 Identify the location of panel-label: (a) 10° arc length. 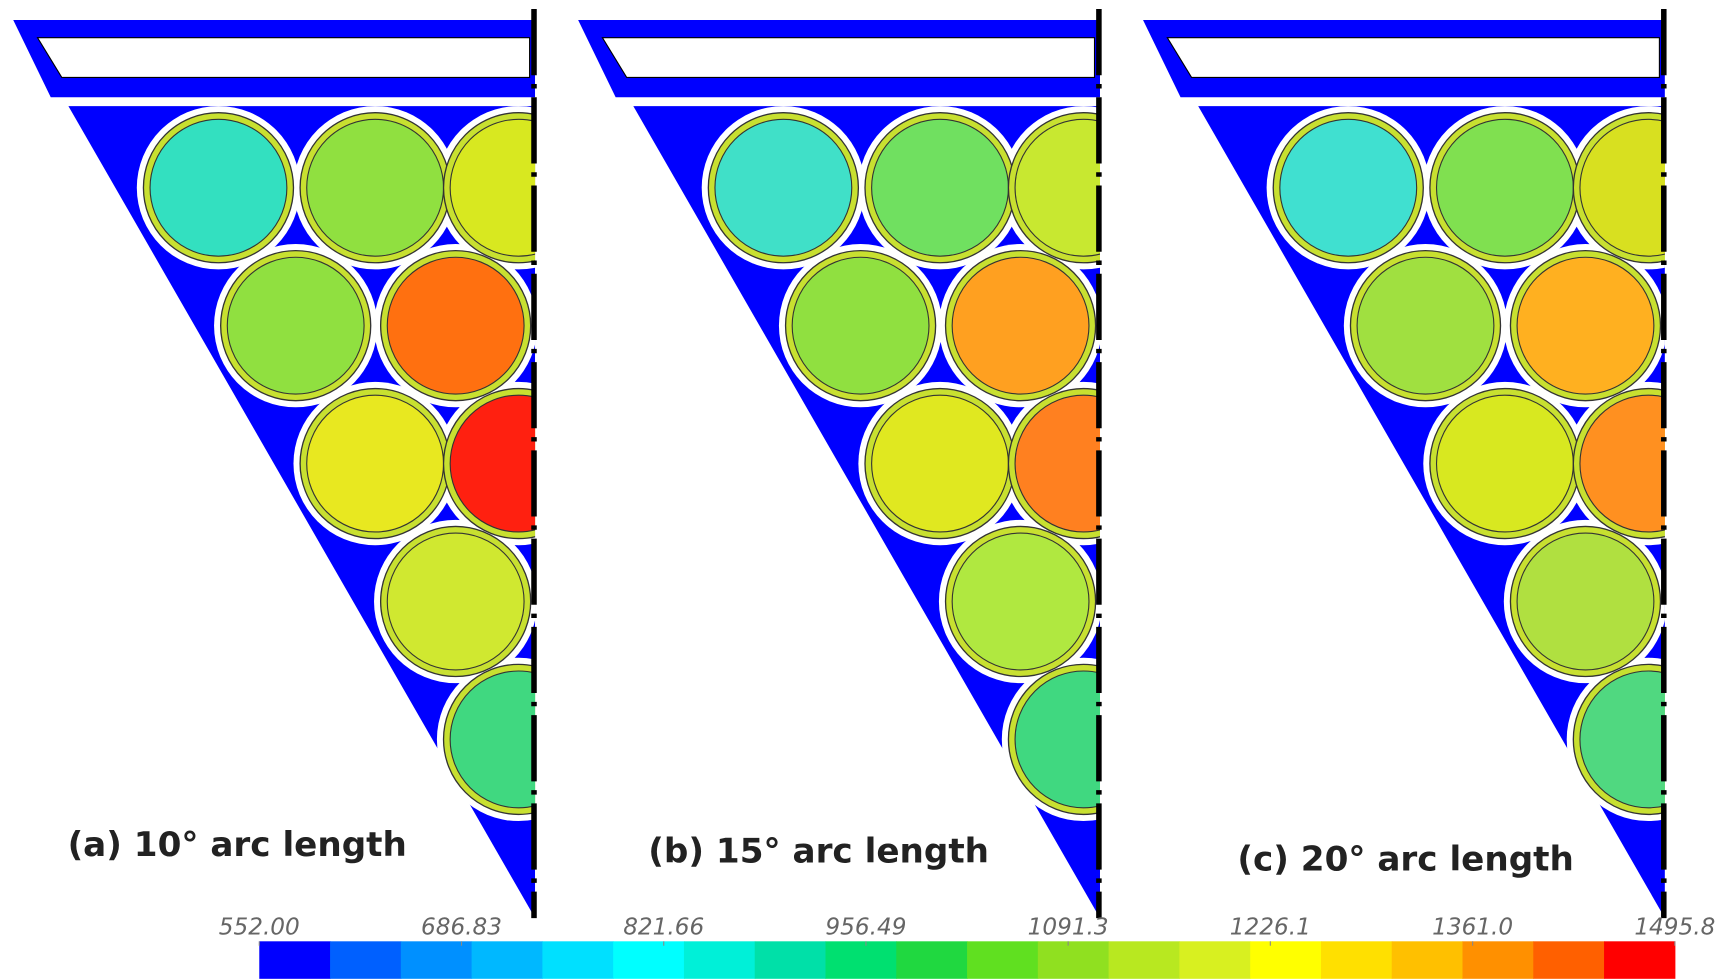
(237, 845).